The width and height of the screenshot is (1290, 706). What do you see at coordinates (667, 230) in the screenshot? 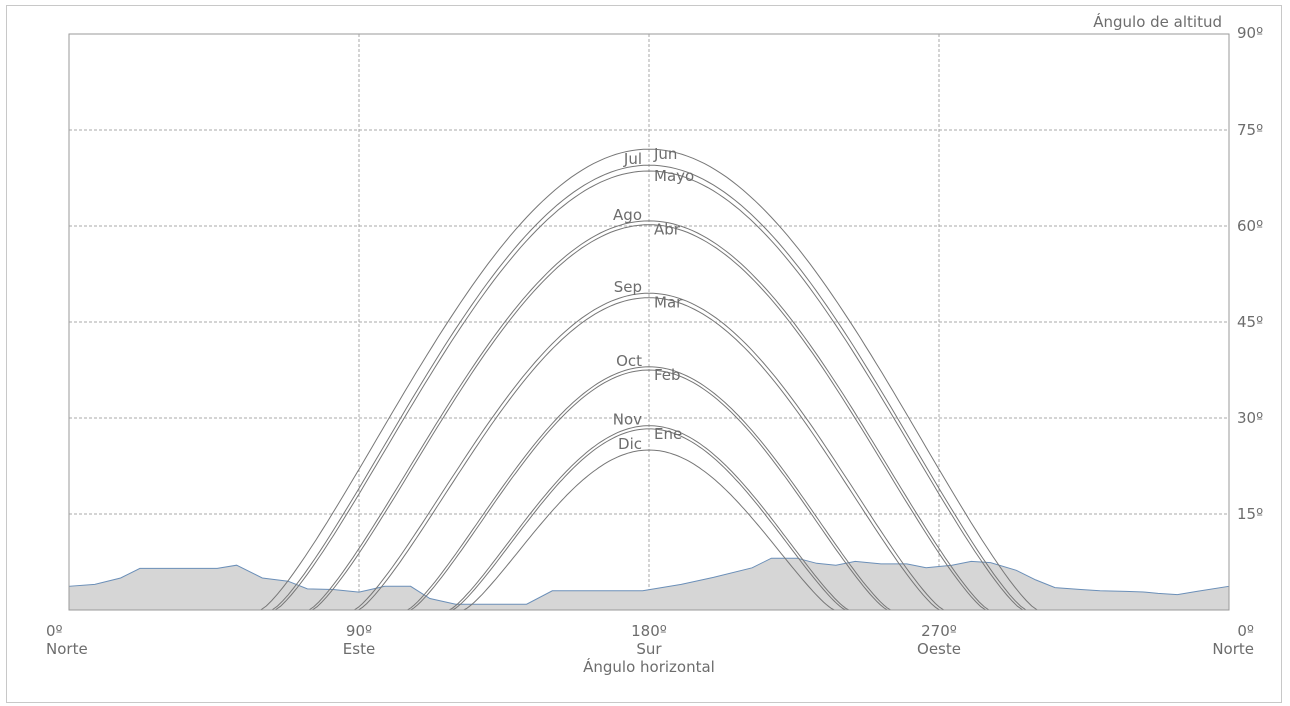
I see `month-label-abr: Abr` at bounding box center [667, 230].